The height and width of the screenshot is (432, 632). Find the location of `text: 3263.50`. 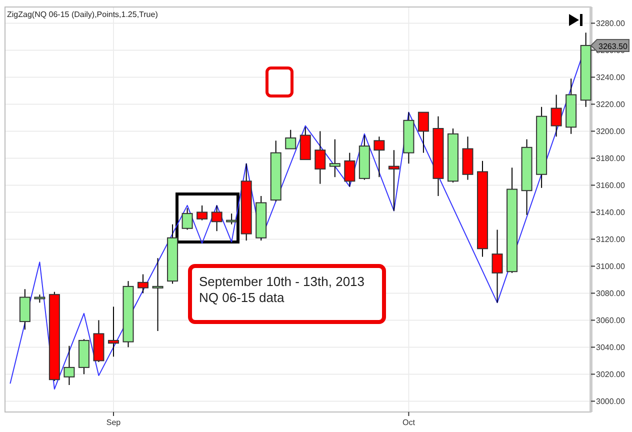

text: 3263.50 is located at coordinates (613, 46).